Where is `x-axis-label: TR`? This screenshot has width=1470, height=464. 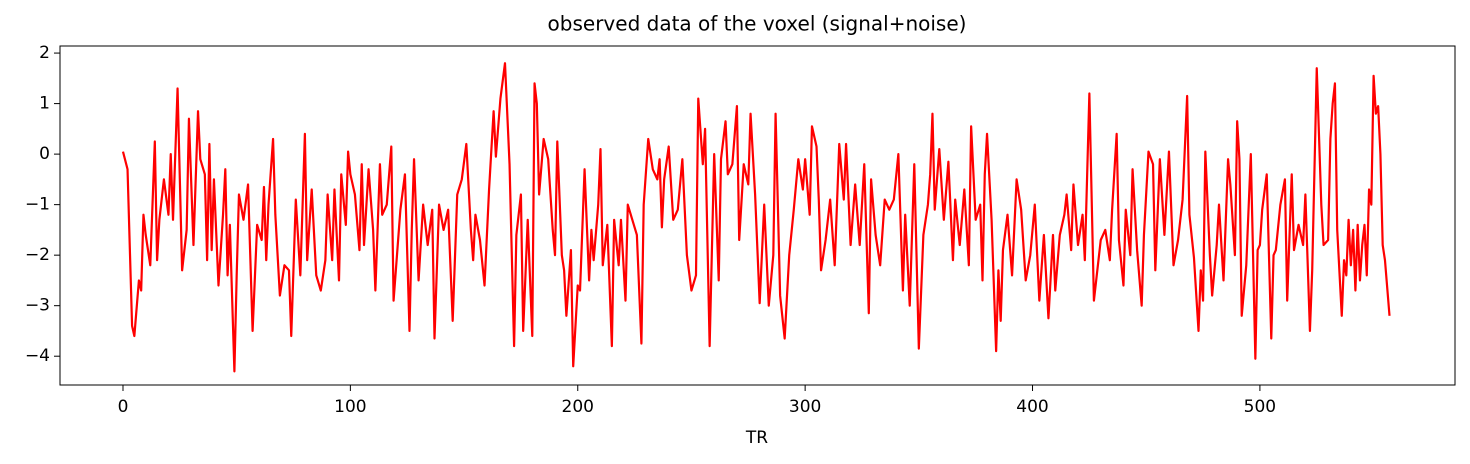 x-axis-label: TR is located at coordinates (756, 438).